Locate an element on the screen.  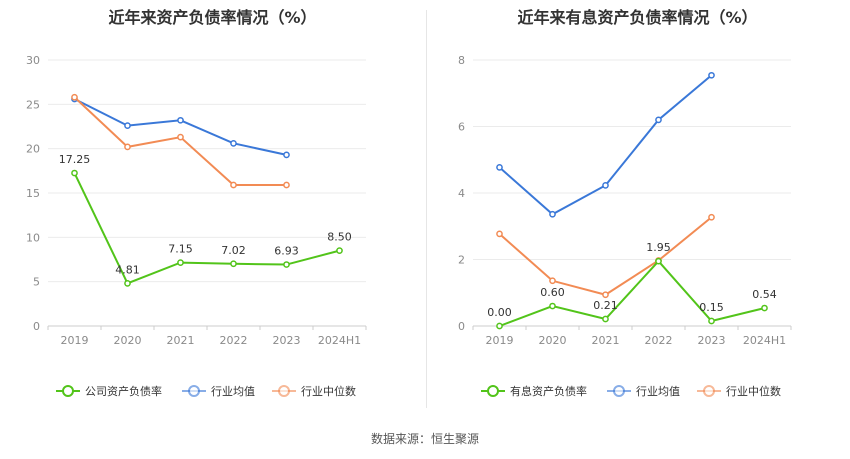
panel-divider is located at coordinates (426, 209).